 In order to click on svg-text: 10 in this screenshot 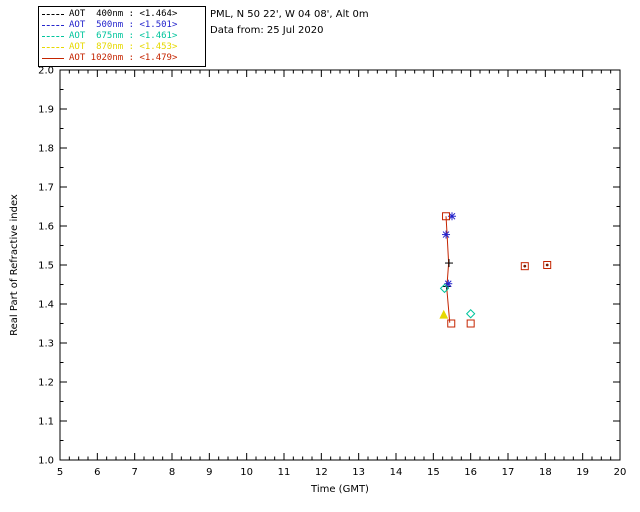, I will do `click(246, 472)`.